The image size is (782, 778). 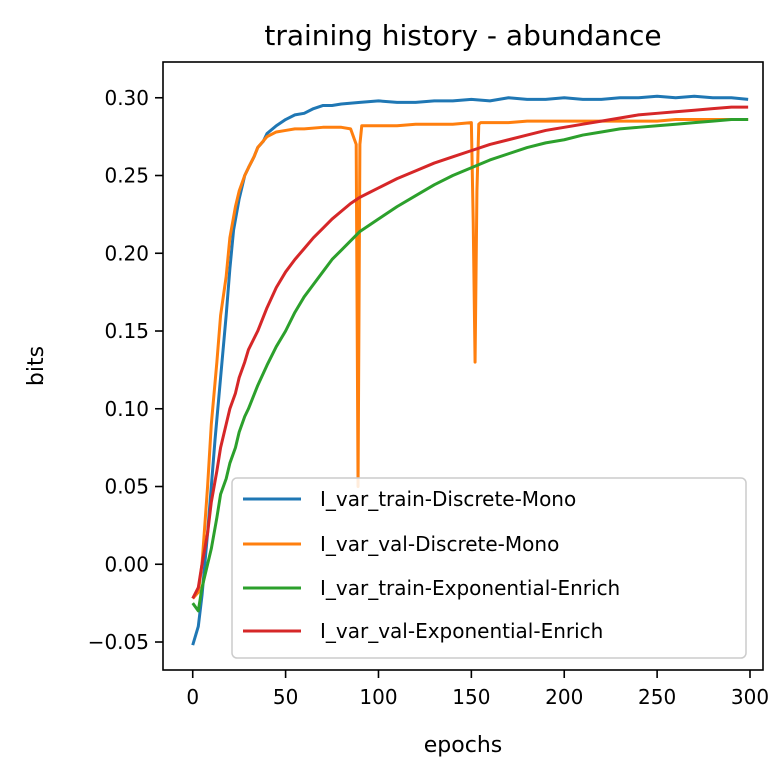 I want to click on legend-label: I_var_val-Discrete-Mono, so click(x=439, y=544).